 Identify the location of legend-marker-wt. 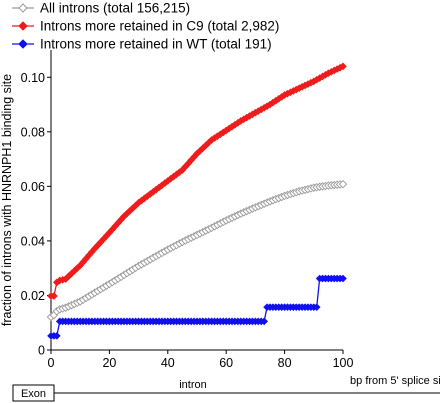
(23, 44).